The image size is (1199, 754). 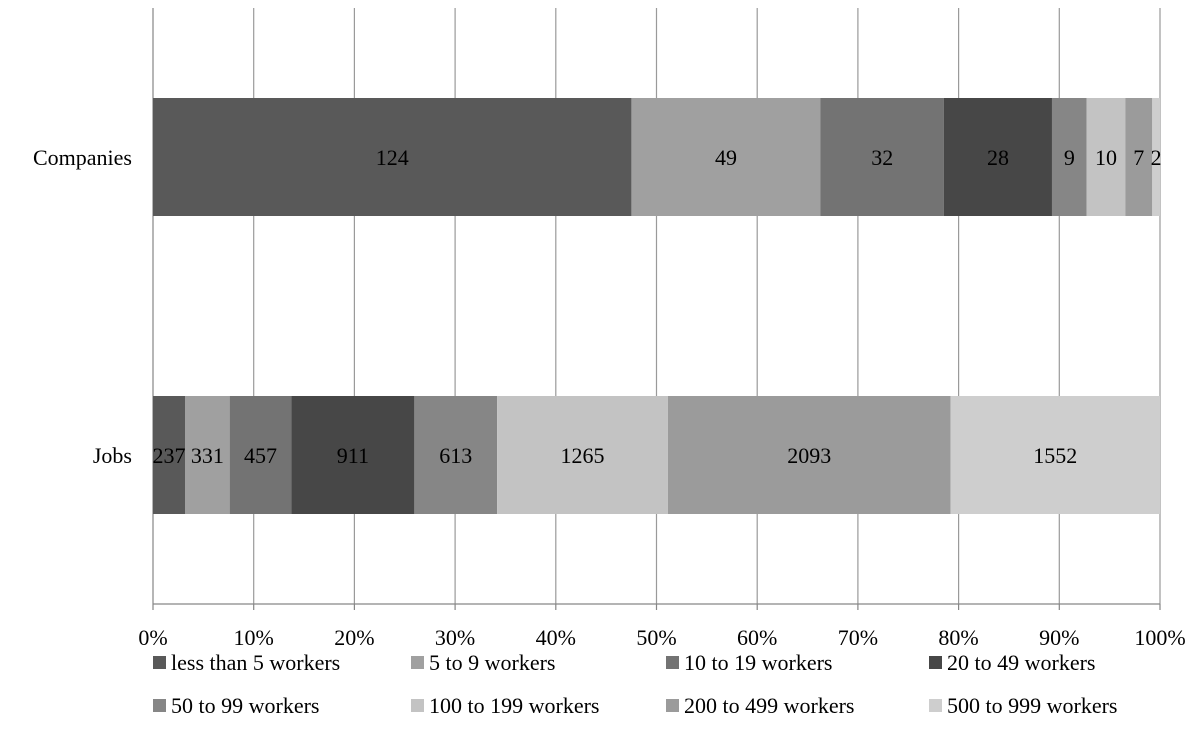 I want to click on legend-label: 20 to 49 workers, so click(x=1021, y=662).